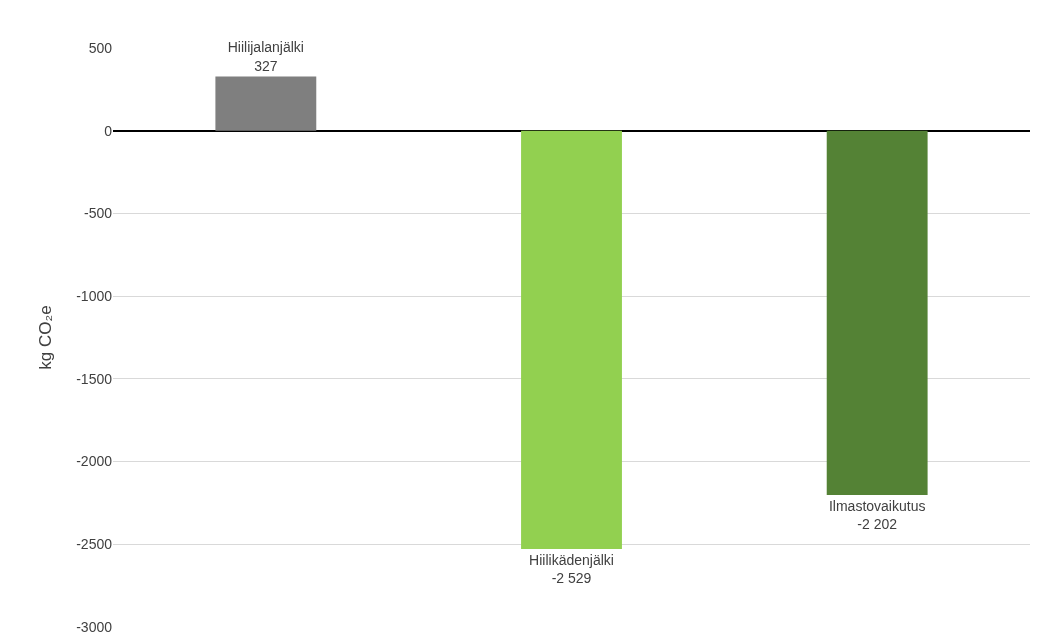  Describe the element at coordinates (100, 47) in the screenshot. I see `y-tick-label: 500` at that location.